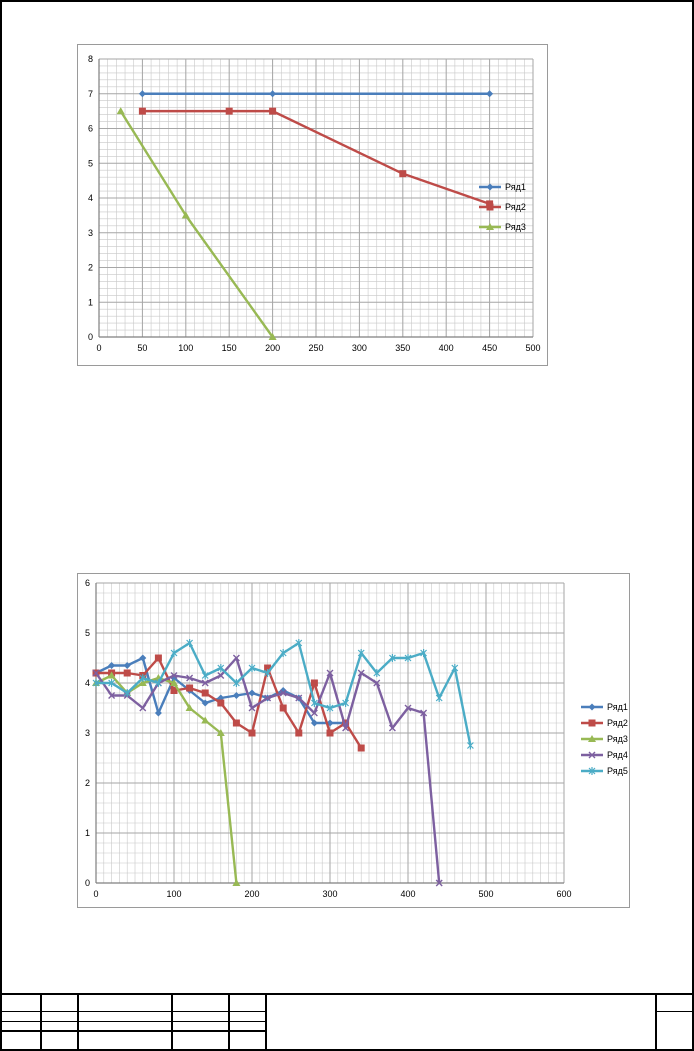 This screenshot has width=694, height=1051. What do you see at coordinates (173, 894) in the screenshot?
I see `chart2-x-tick-label: 100` at bounding box center [173, 894].